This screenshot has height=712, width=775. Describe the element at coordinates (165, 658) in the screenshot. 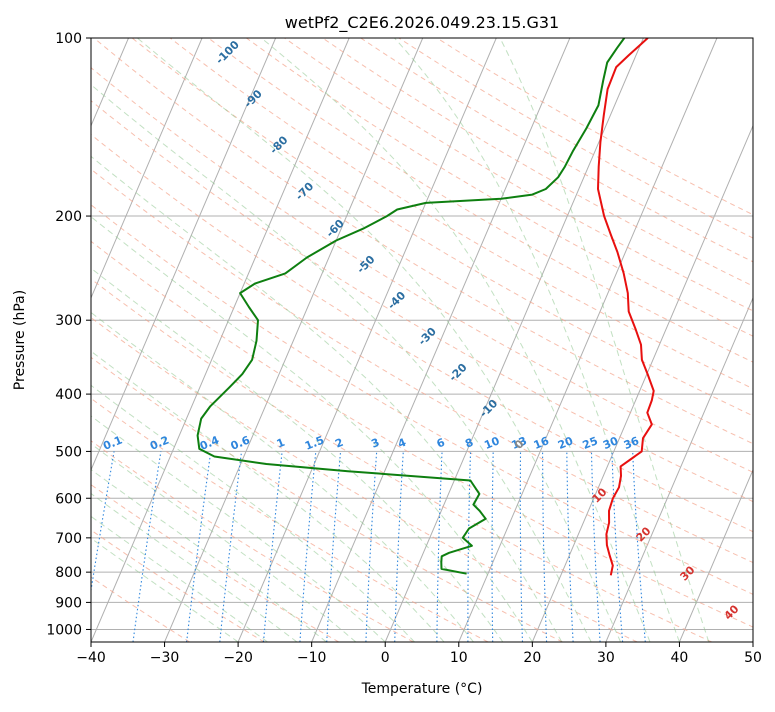

I see `x-tick-label: −30` at that location.